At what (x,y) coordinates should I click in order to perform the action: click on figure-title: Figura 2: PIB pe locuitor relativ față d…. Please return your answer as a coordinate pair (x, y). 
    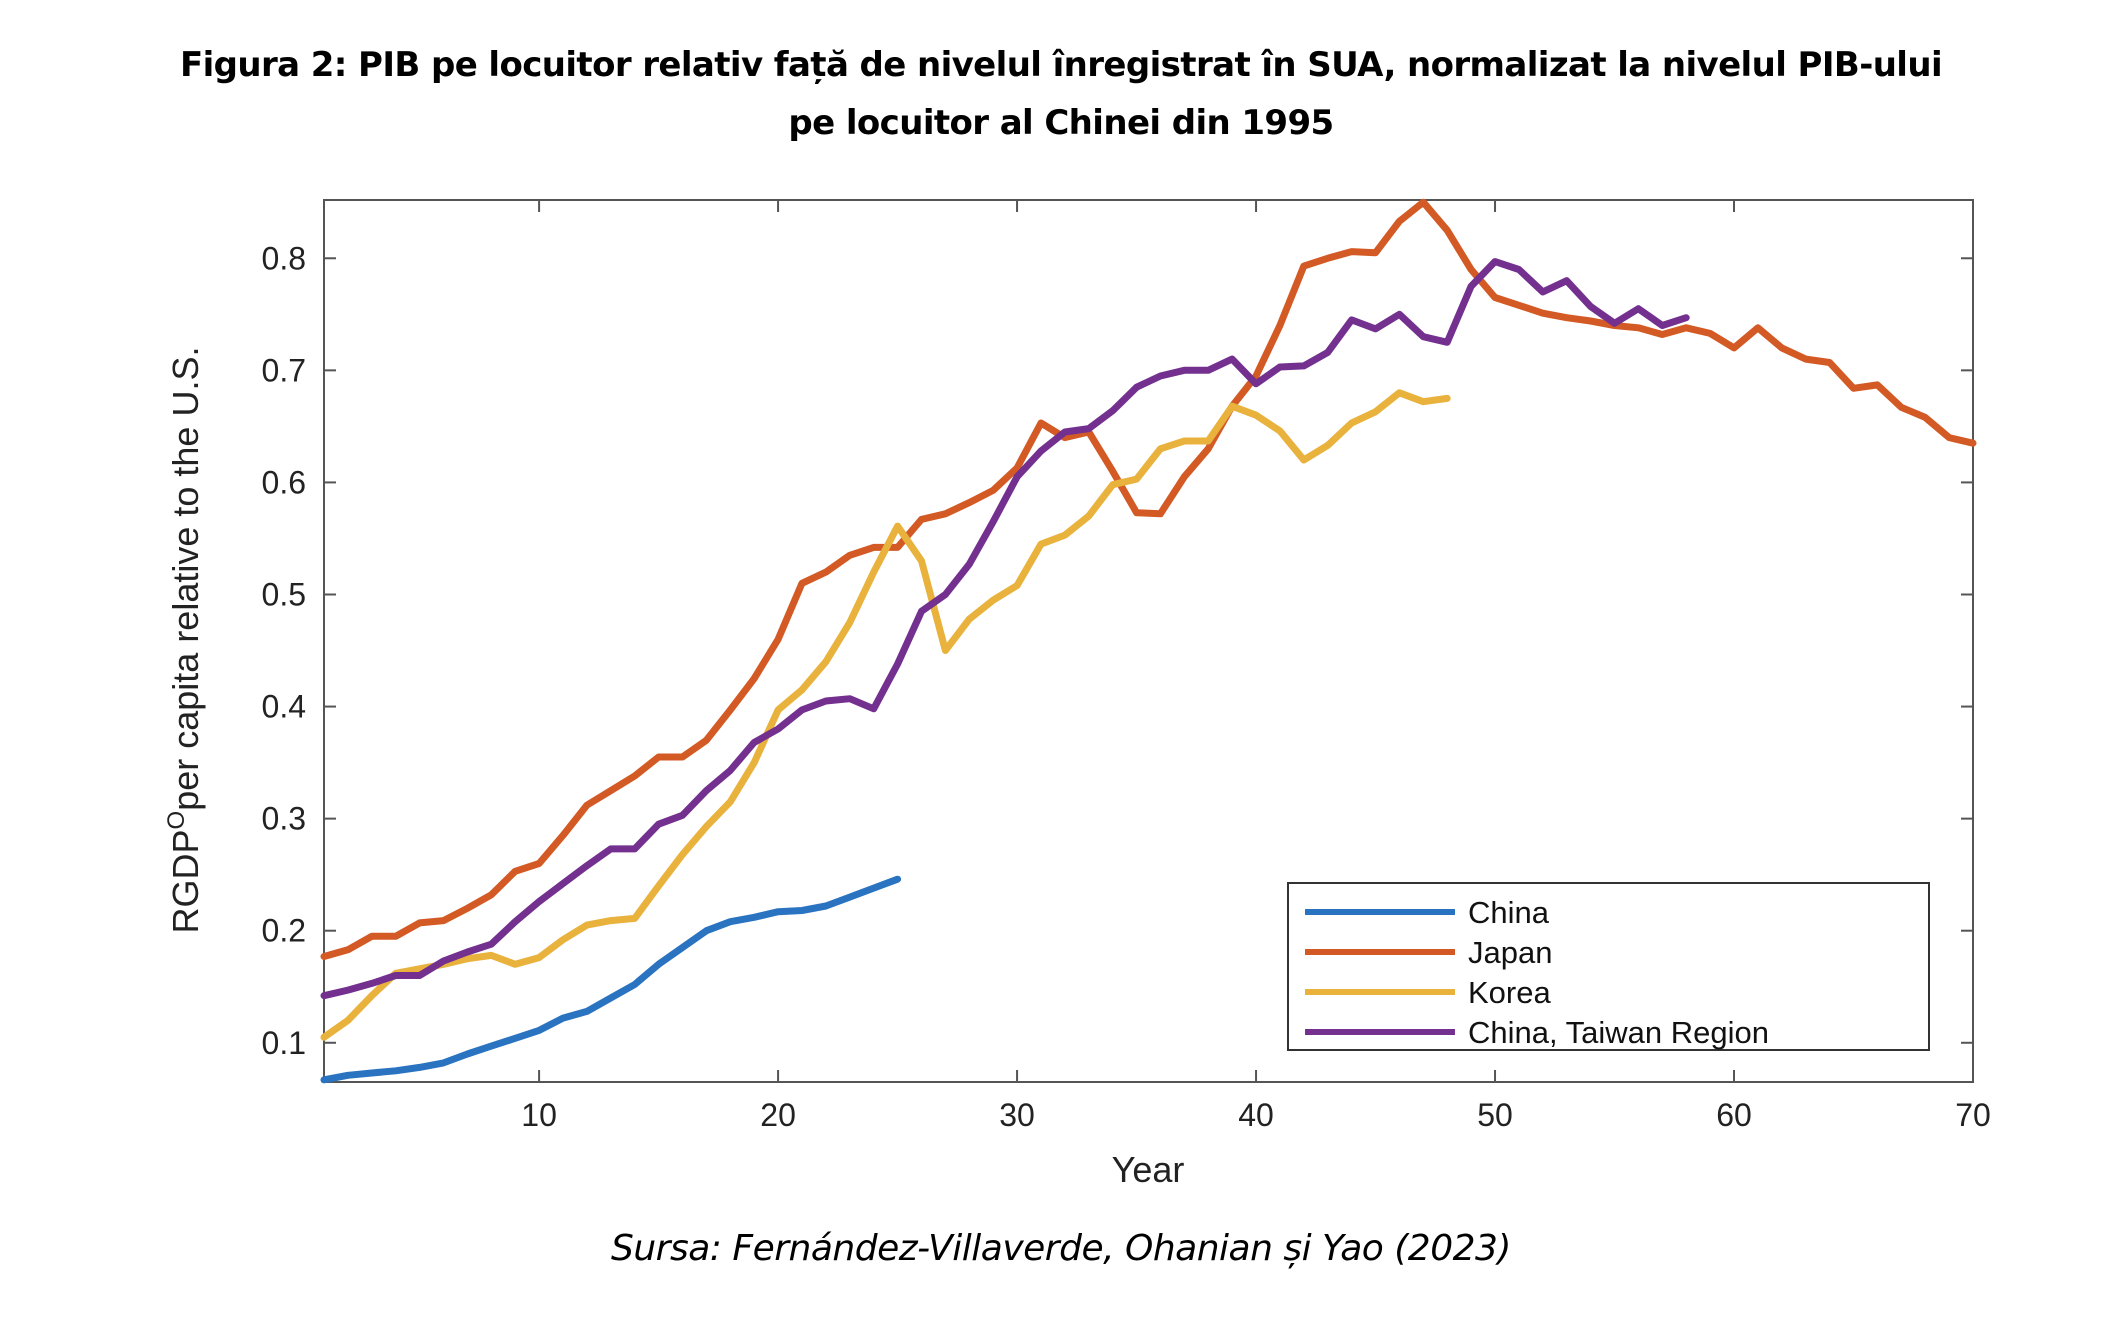
    Looking at the image, I should click on (1061, 94).